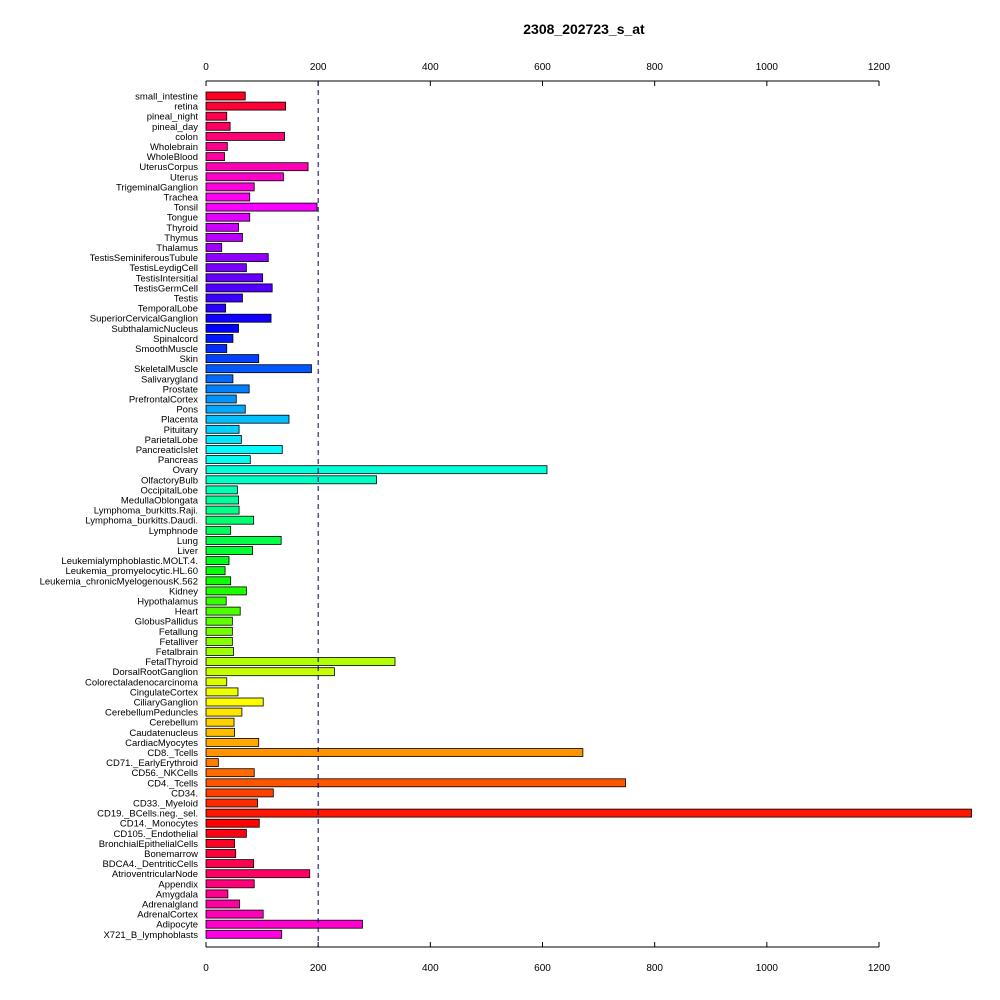  What do you see at coordinates (163, 268) in the screenshot?
I see `category-label-17: TestisLeydigCell` at bounding box center [163, 268].